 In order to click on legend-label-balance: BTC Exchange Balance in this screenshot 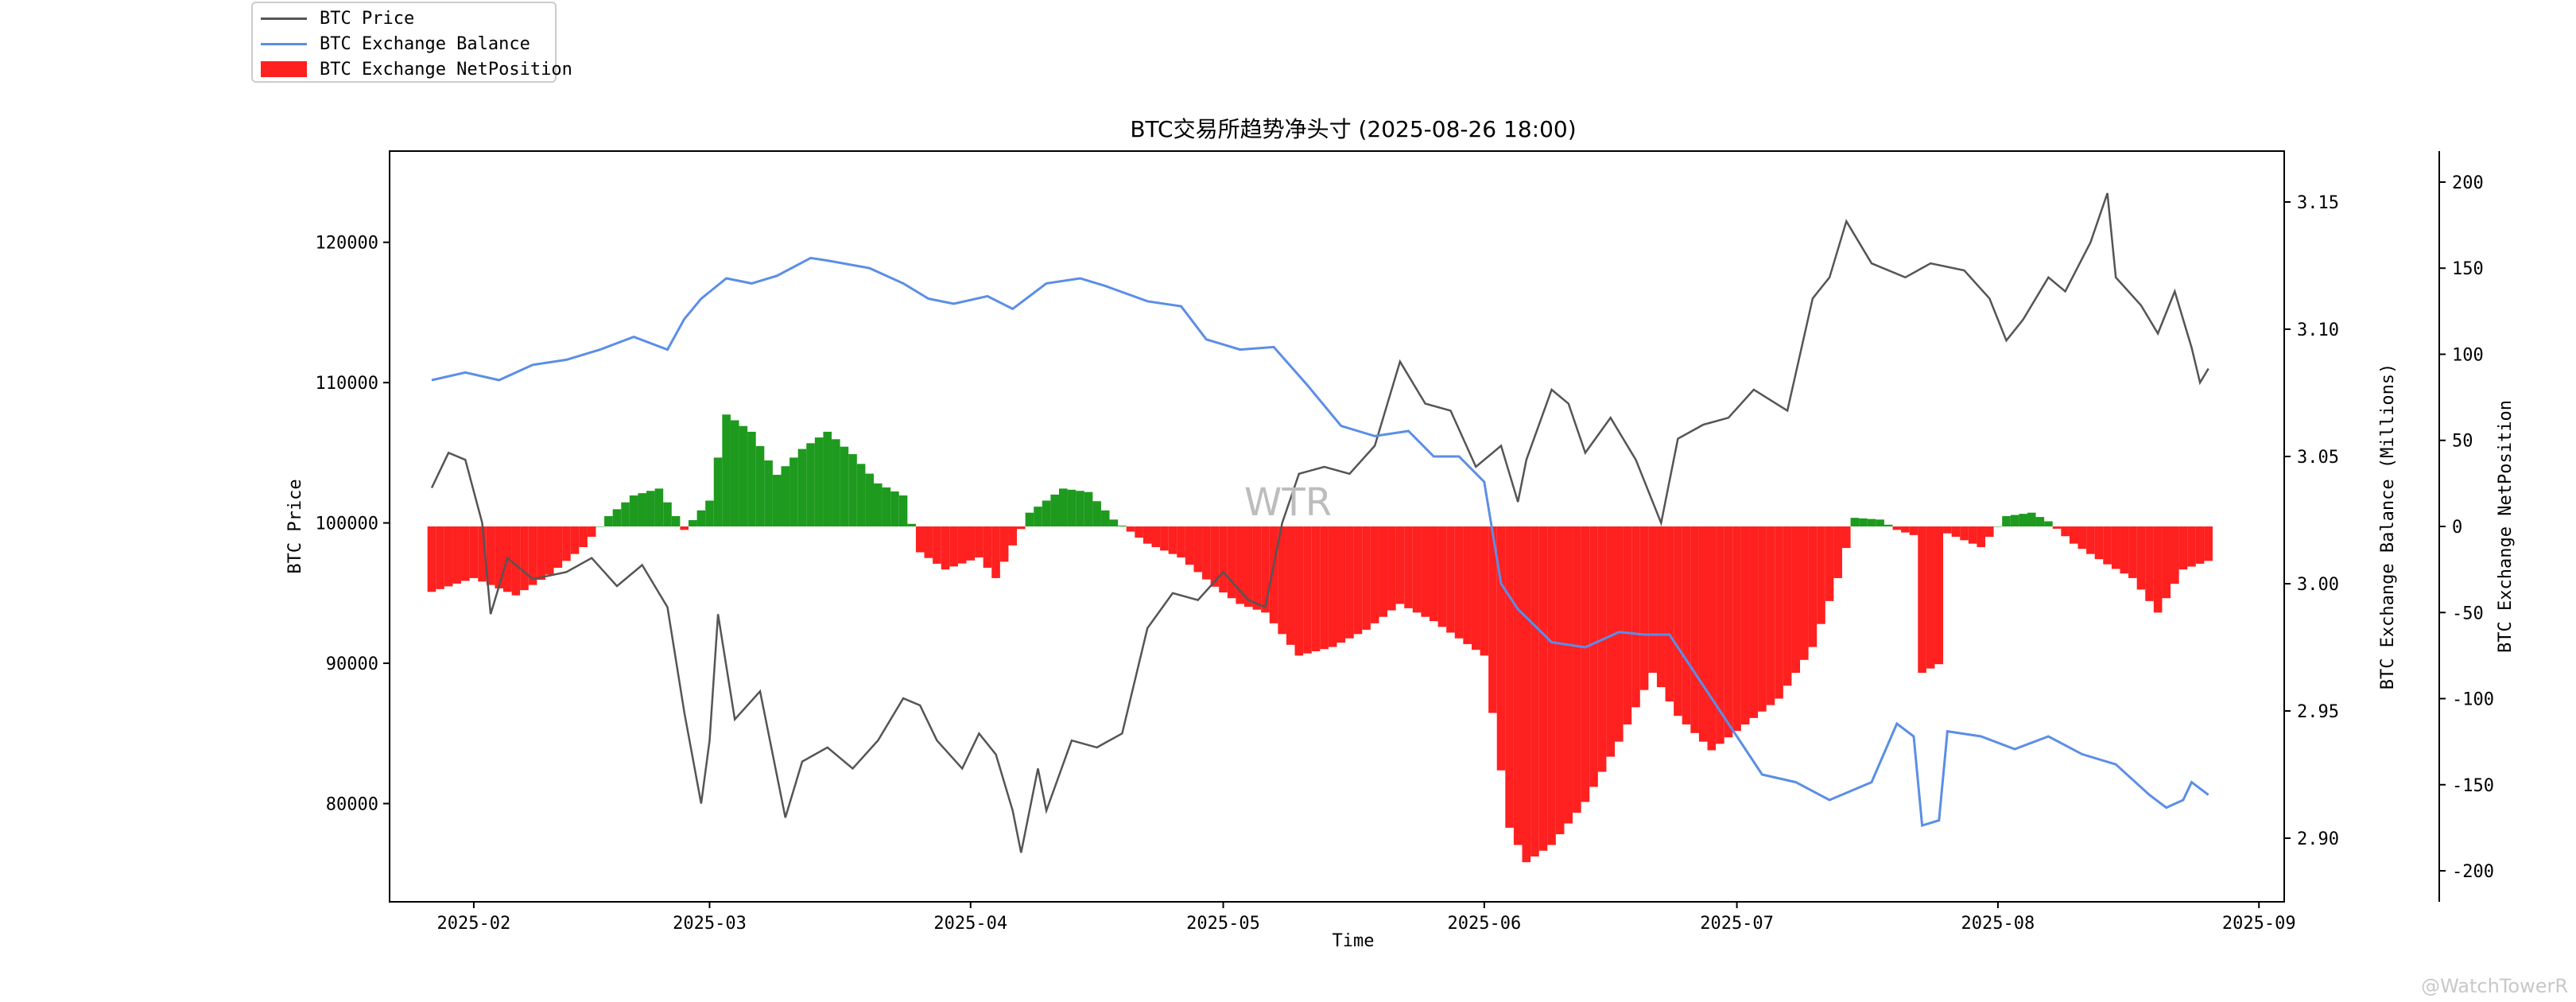, I will do `click(425, 43)`.